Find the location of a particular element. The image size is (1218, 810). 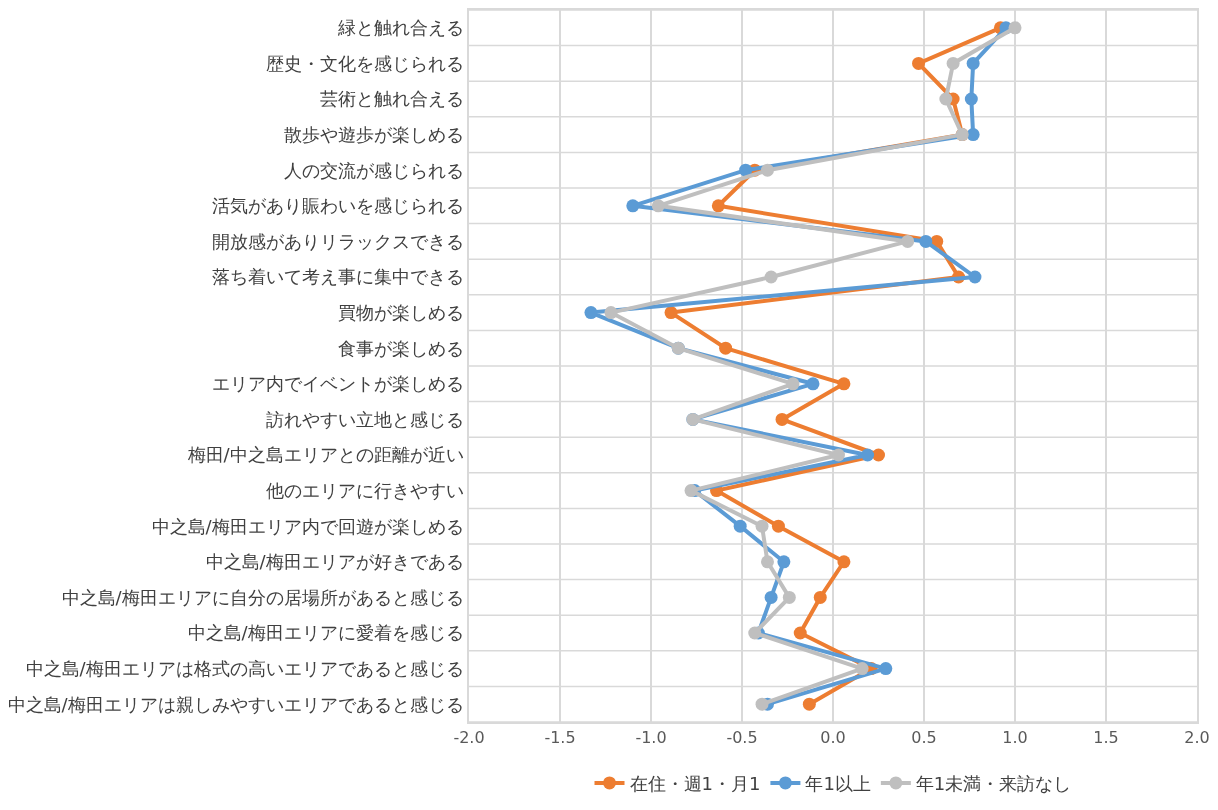

y-tick-label: 人の交流が感じられる is located at coordinates (373, 170).